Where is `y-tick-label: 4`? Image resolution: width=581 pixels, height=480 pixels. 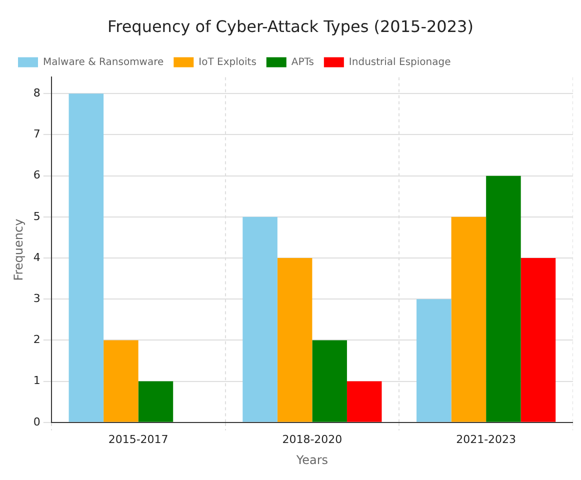 y-tick-label: 4 is located at coordinates (36, 257).